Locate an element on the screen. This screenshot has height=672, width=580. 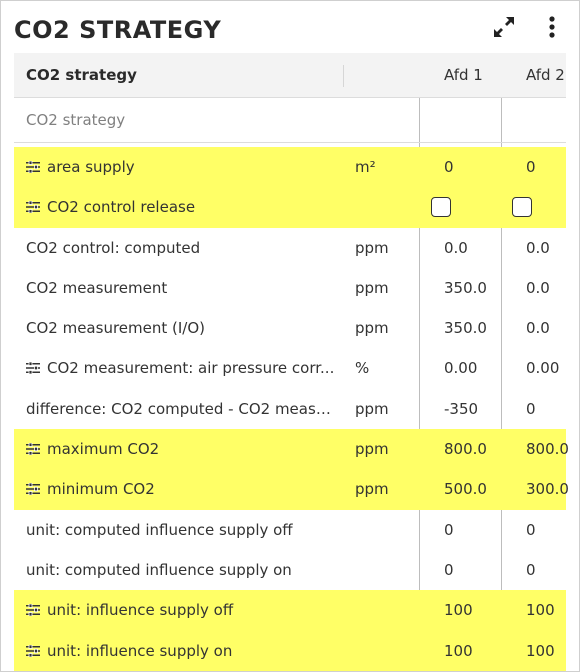
section-label: CO2 strategy is located at coordinates (76, 120).